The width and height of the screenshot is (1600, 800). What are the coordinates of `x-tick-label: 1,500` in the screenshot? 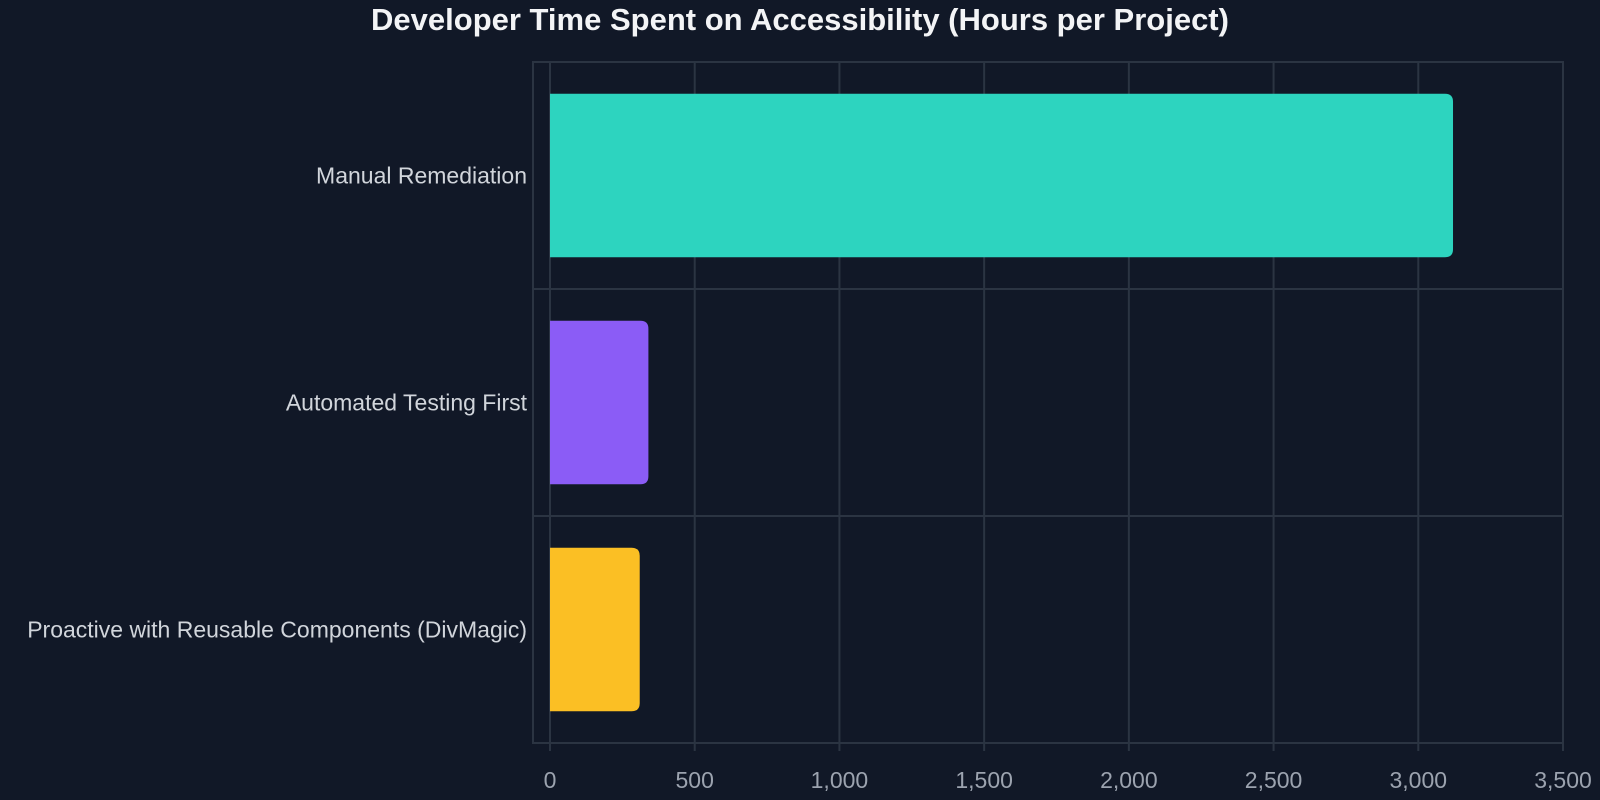 It's located at (984, 780).